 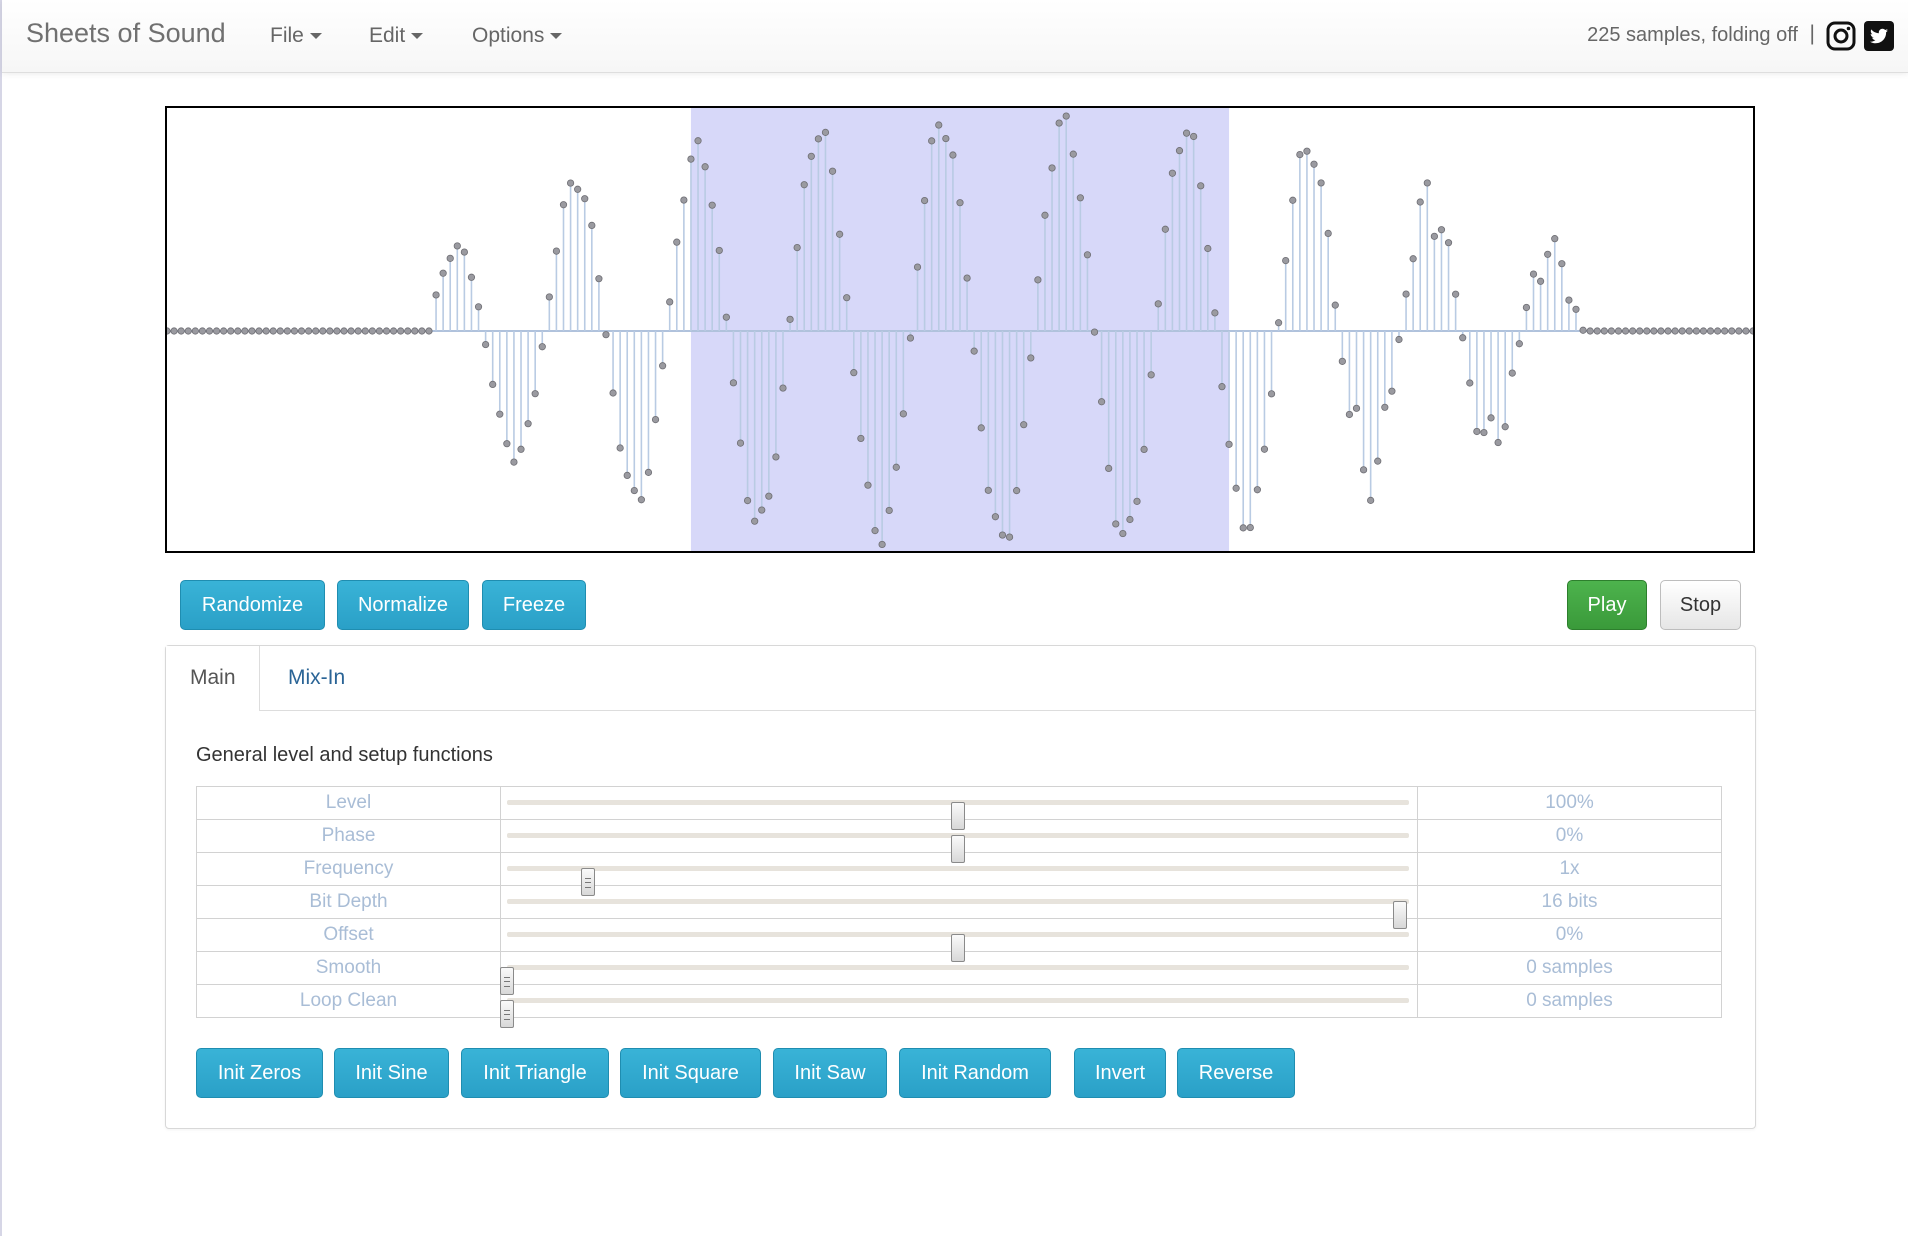 I want to click on freeze-button: Freeze, so click(x=534, y=605).